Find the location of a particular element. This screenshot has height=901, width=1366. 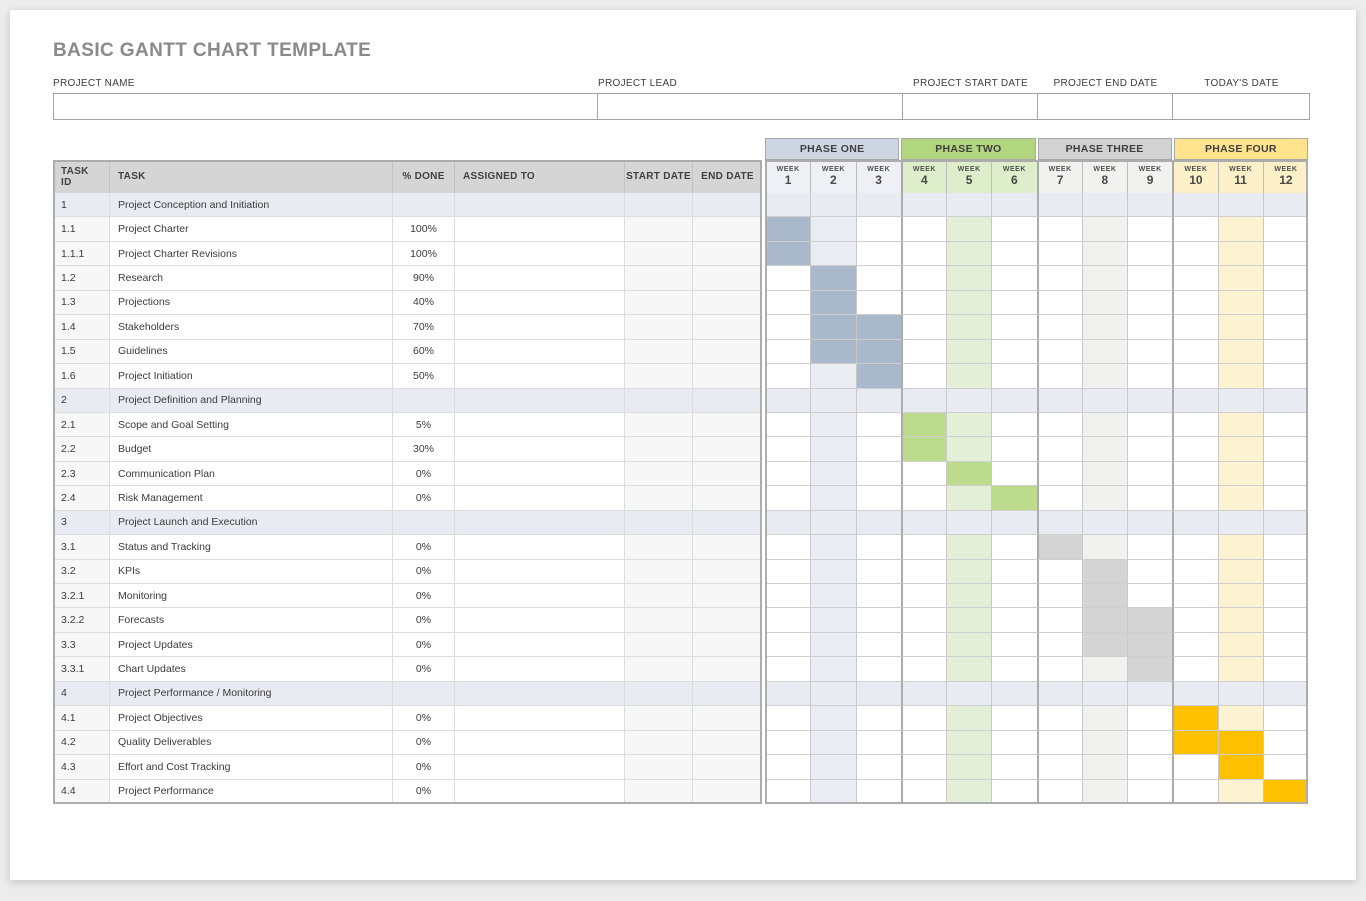

task-id-cell: 4.2 is located at coordinates (81, 743).